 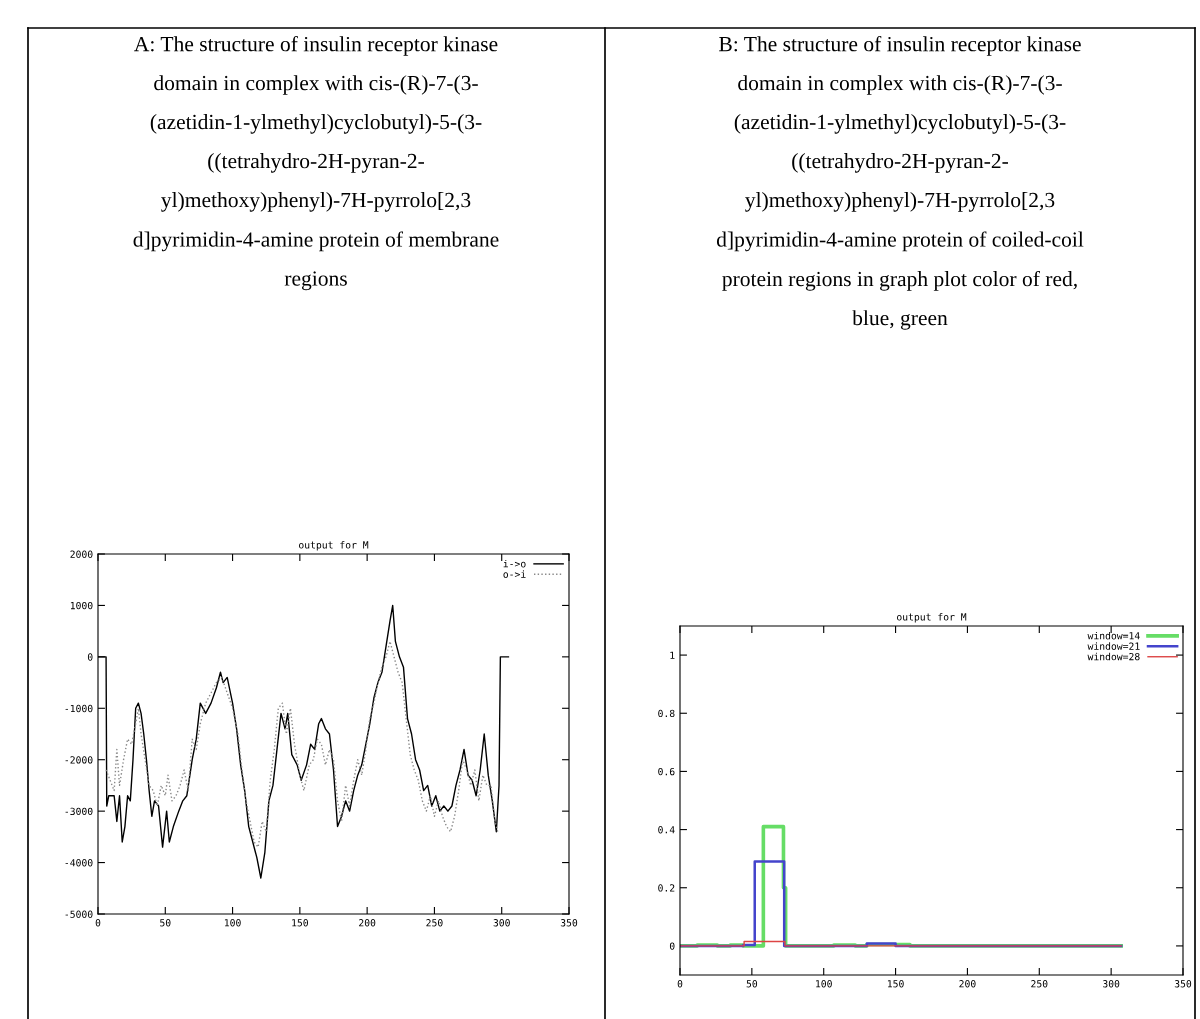 I want to click on y-tick-label: -5000, so click(x=79, y=914).